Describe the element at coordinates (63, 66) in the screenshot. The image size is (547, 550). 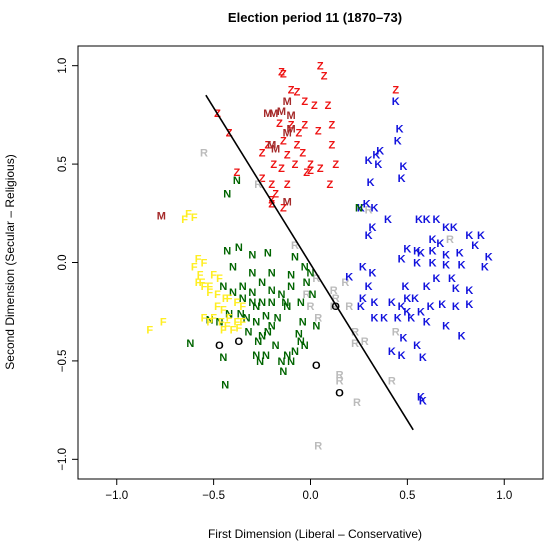
I see `y-tick-label: 1.0` at that location.